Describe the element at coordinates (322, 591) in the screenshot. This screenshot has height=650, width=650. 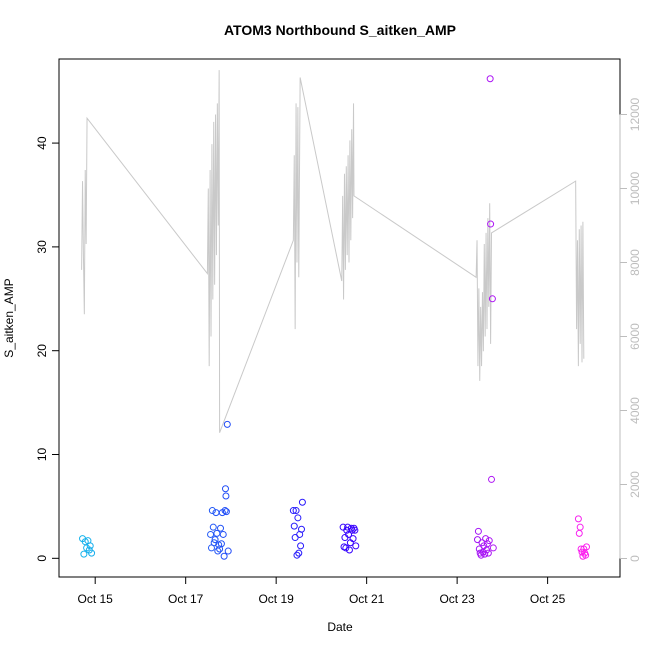
I see `x-axis: Oct 15 Oct 17 Oct 19 Oct 21 Oct 23 Oct 25` at that location.